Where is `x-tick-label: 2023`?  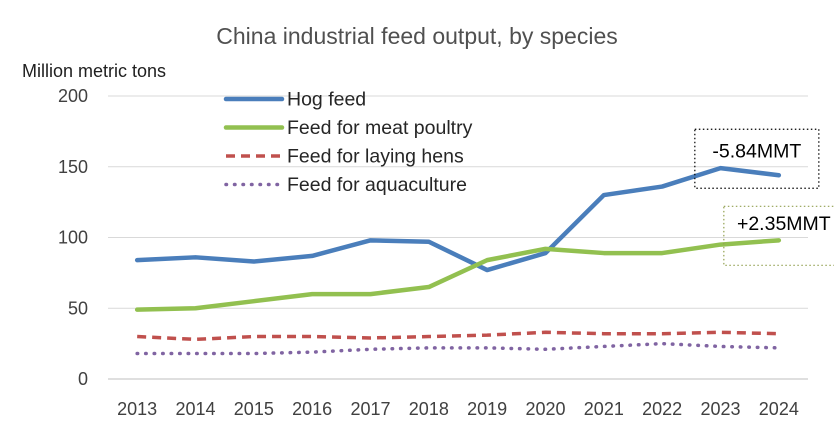 x-tick-label: 2023 is located at coordinates (720, 409).